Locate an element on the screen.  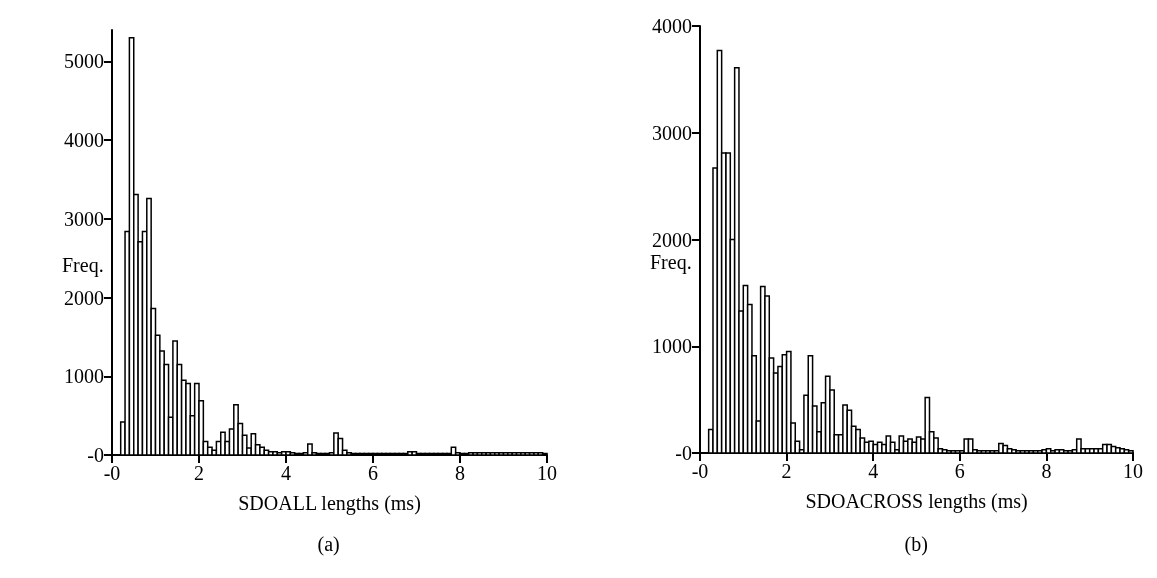
y-tick-label: 5000 is located at coordinates (84, 61).